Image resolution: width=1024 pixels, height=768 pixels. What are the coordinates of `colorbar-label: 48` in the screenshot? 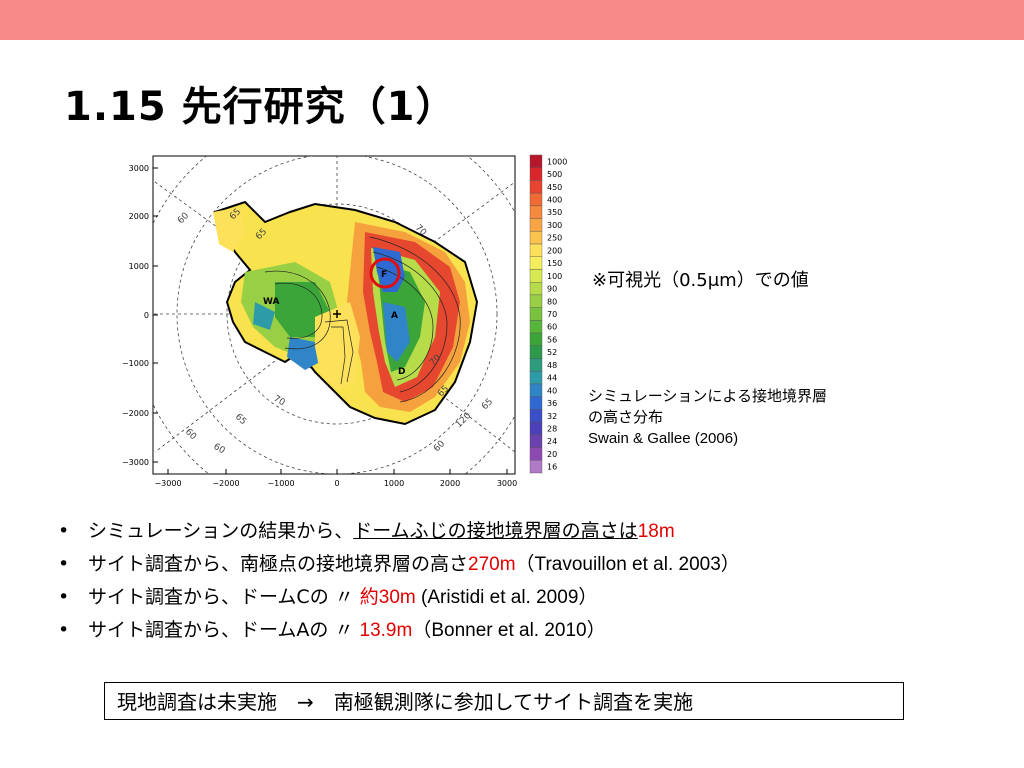 It's located at (552, 365).